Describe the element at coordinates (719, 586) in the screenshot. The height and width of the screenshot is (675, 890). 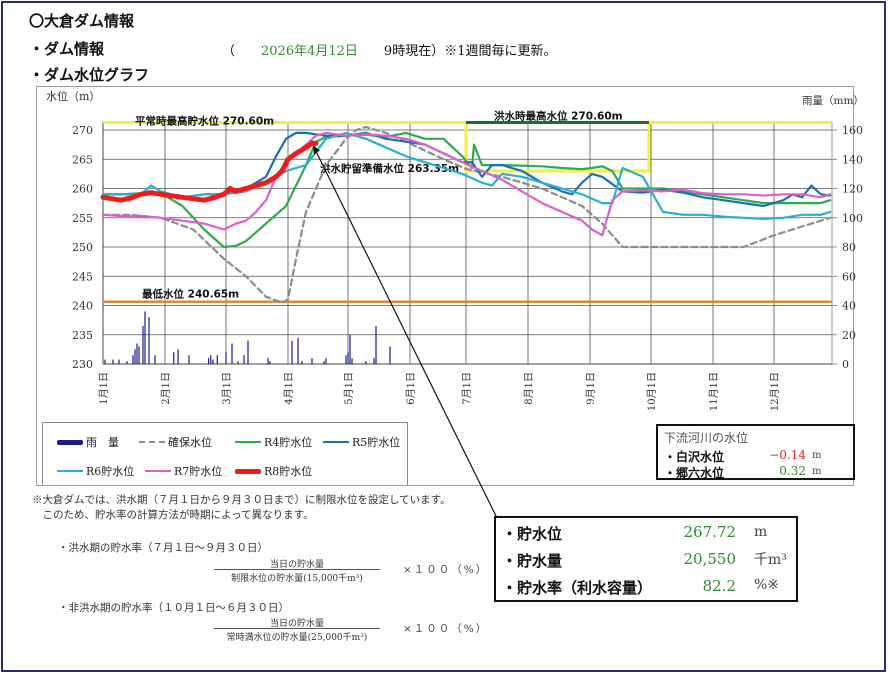
I see `storage-rate-value: 82.2` at that location.